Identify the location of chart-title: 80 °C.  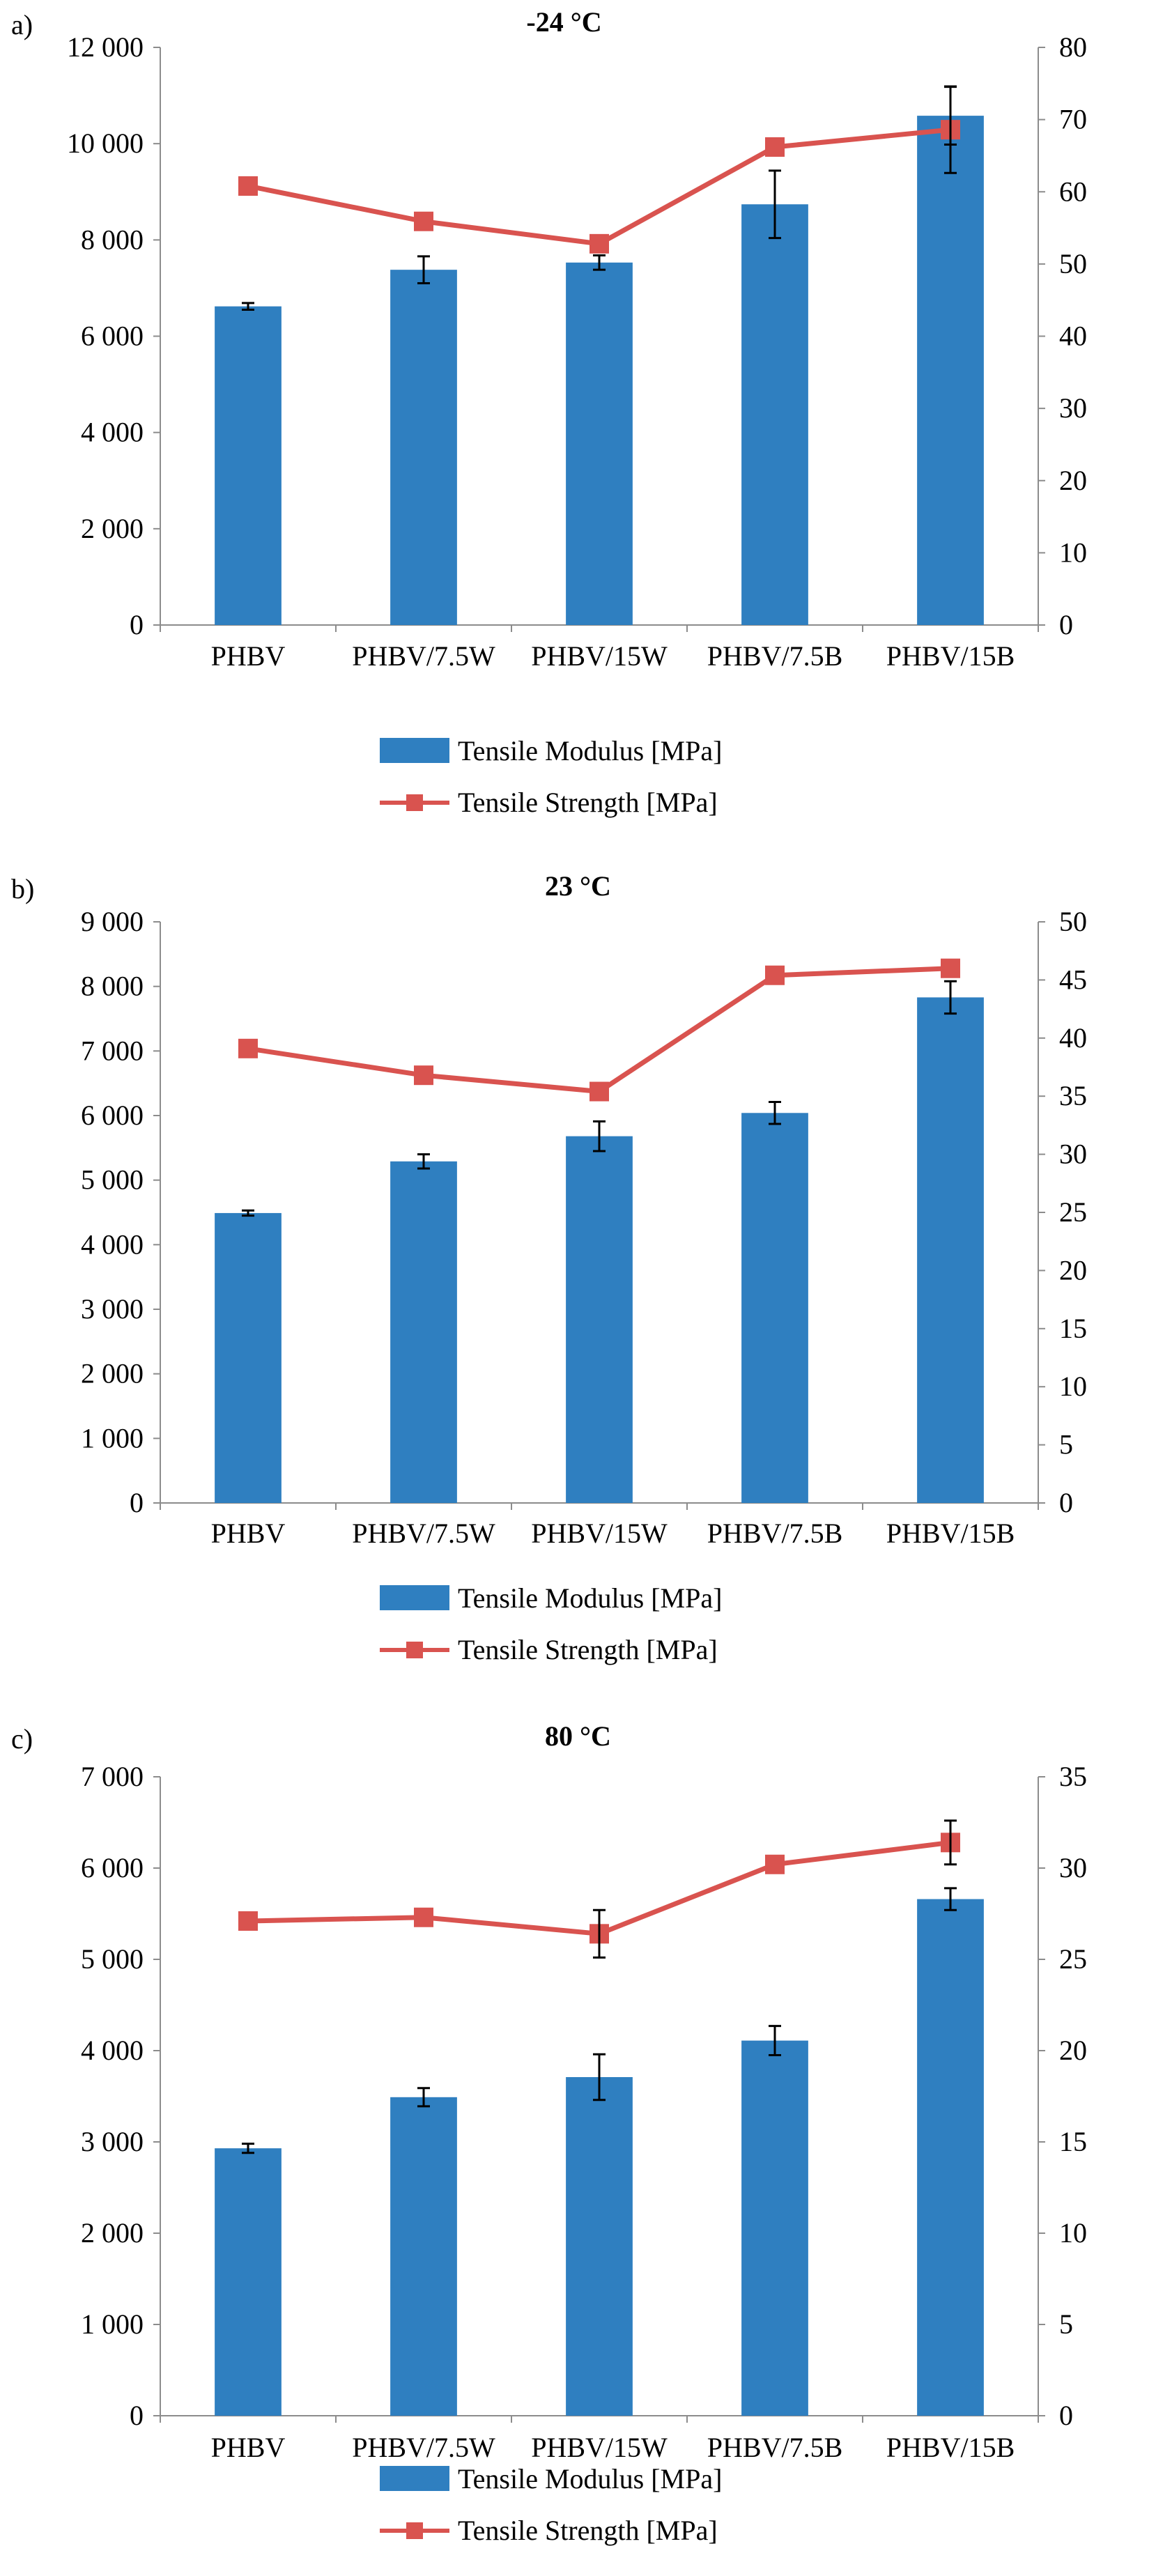
(578, 1736).